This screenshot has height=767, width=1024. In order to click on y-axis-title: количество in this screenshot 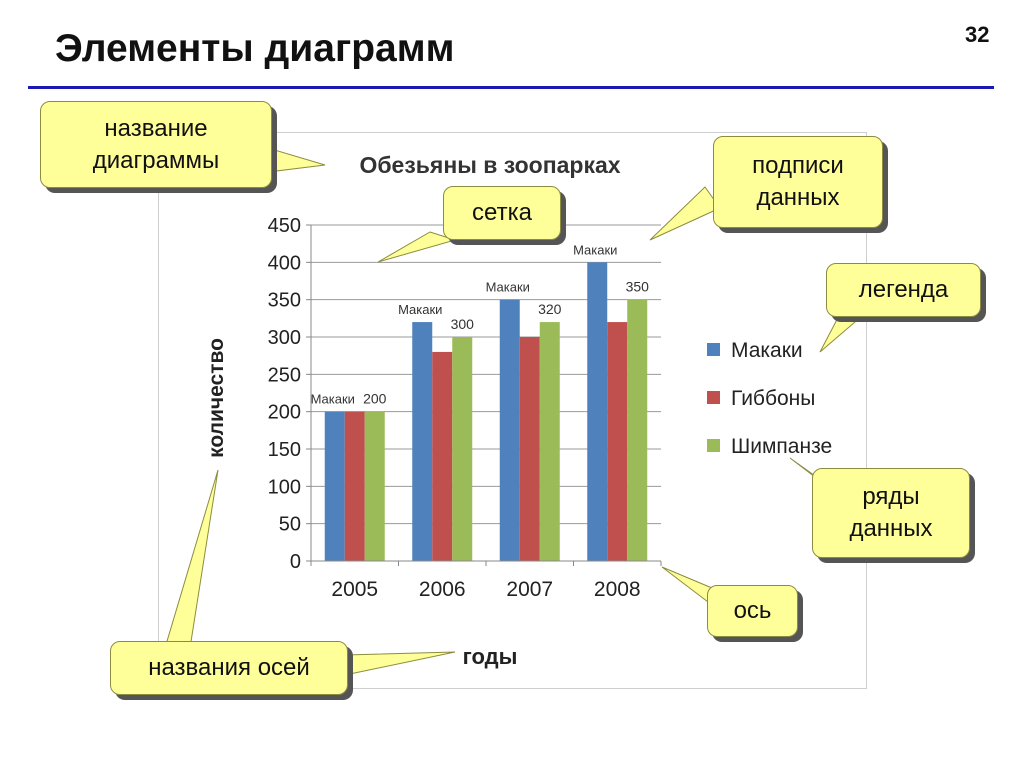, I will do `click(216, 398)`.